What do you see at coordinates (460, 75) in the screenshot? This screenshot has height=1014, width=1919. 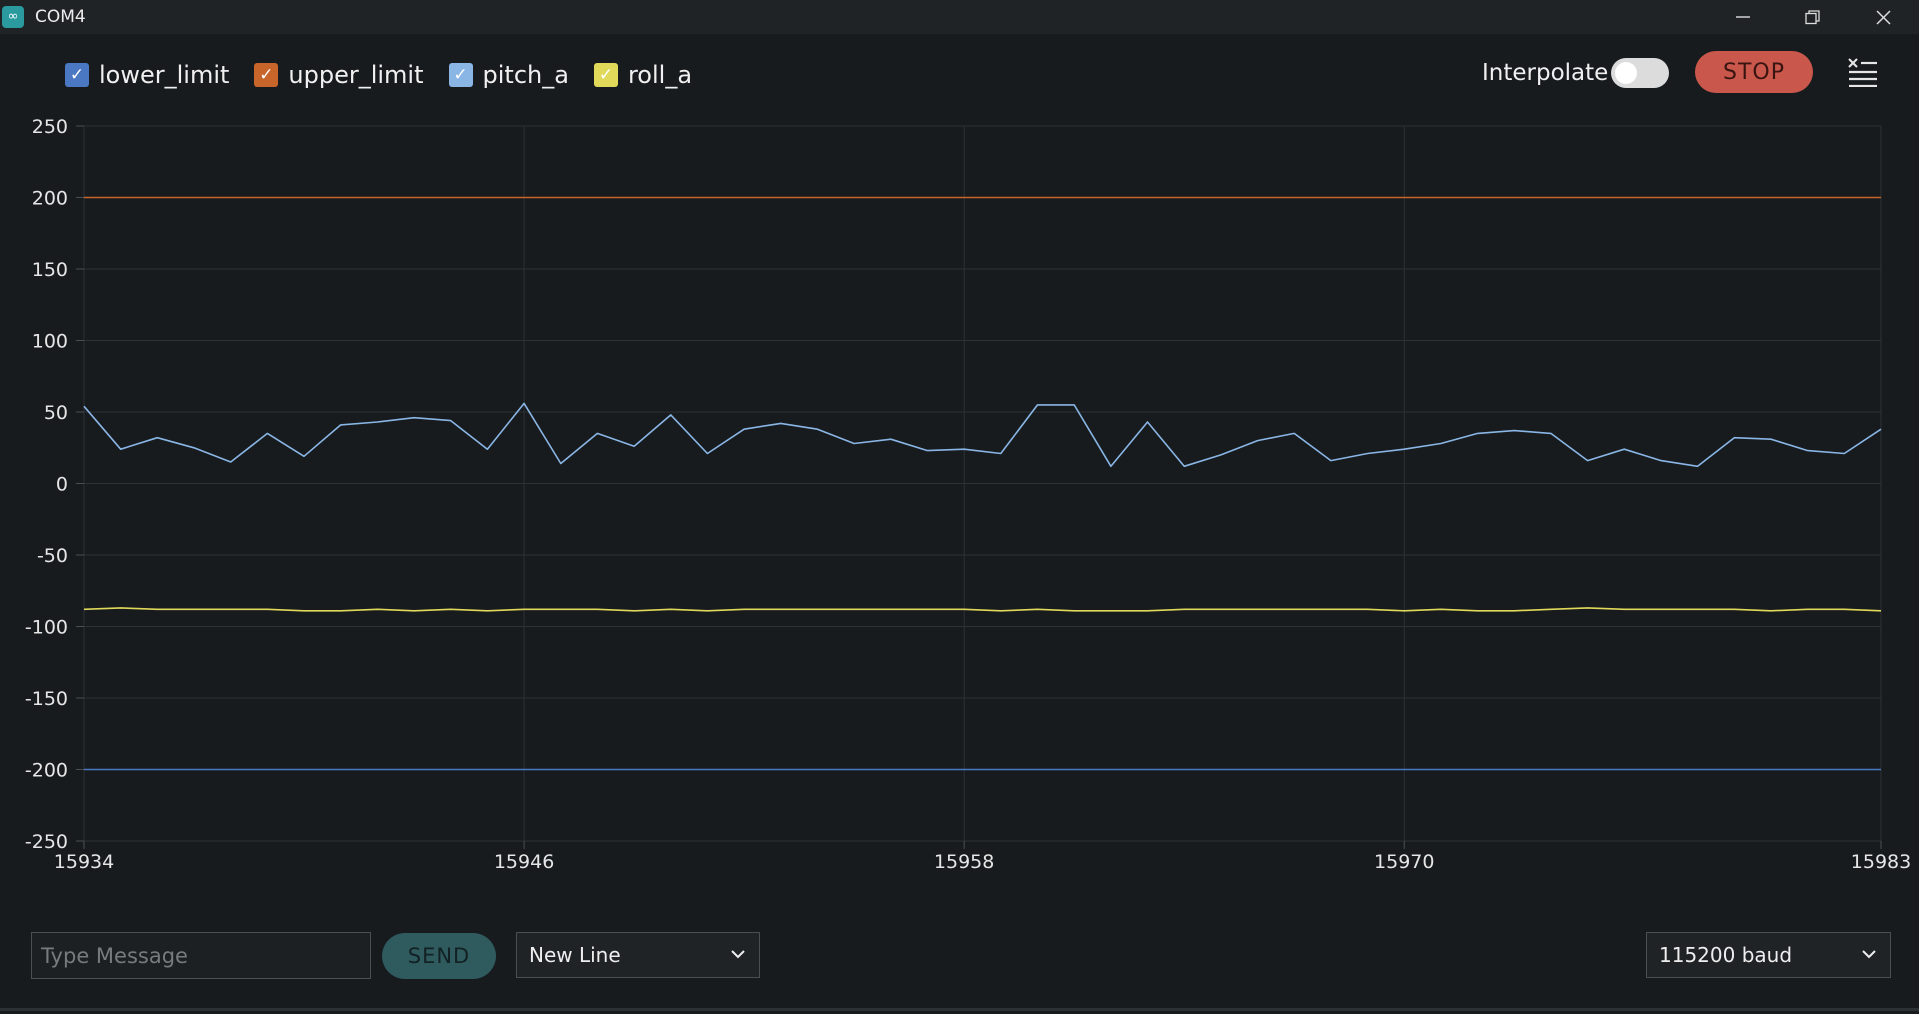 I see `checkbox-pitch-a: ✓` at bounding box center [460, 75].